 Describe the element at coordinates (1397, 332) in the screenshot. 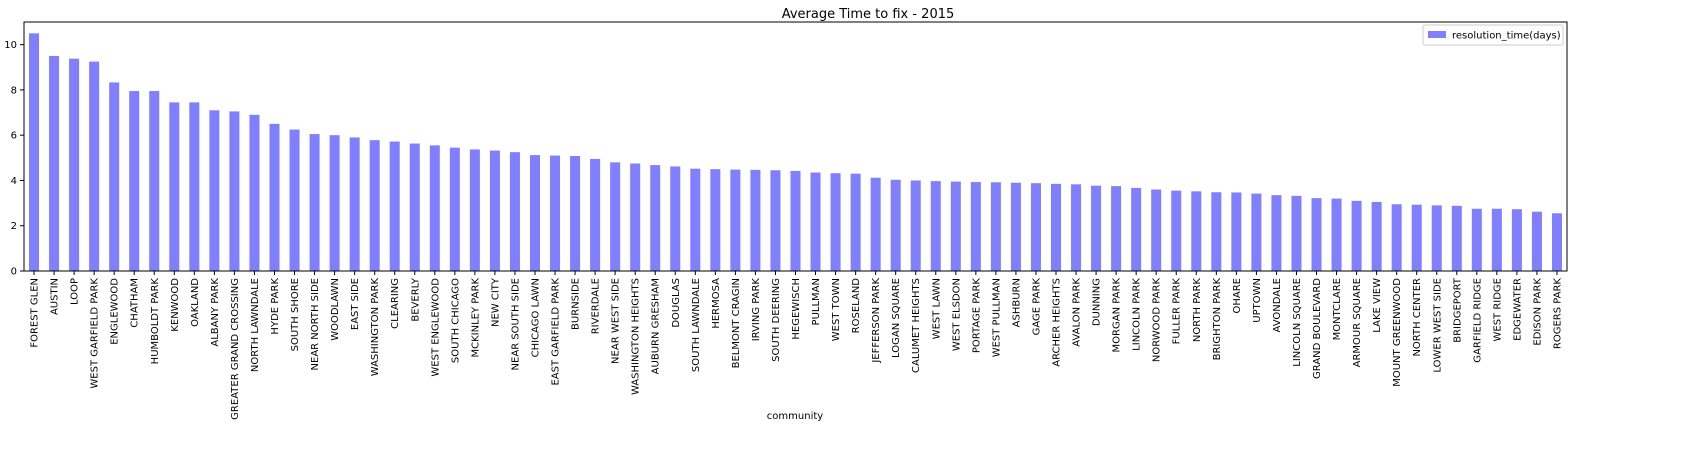

I see `x-tick-label: MOUNT GREENWOOD` at that location.